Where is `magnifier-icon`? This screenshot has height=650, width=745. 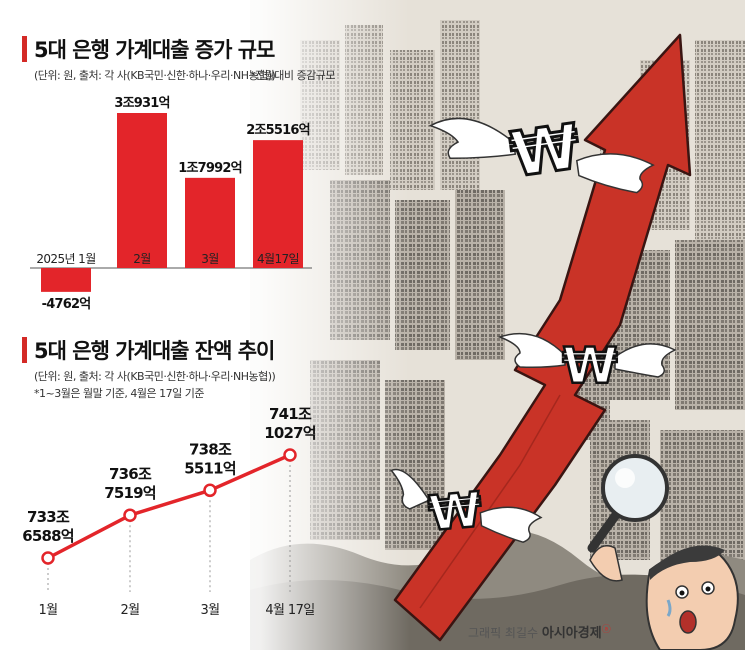
magnifier-icon is located at coordinates (628, 503).